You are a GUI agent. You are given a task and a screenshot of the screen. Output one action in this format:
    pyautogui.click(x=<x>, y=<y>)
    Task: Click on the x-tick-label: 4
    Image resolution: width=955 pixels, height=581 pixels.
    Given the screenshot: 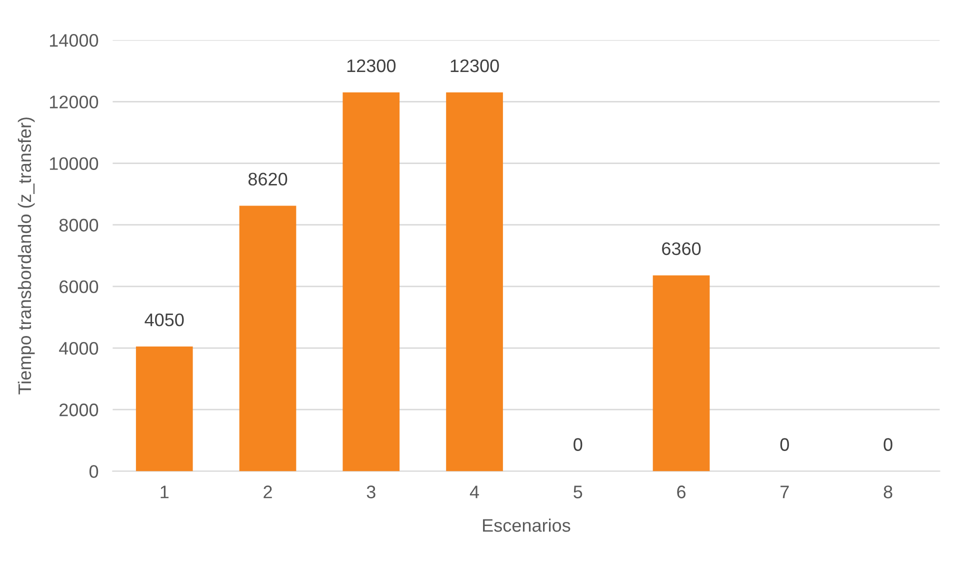 What is the action you would take?
    pyautogui.click(x=475, y=492)
    